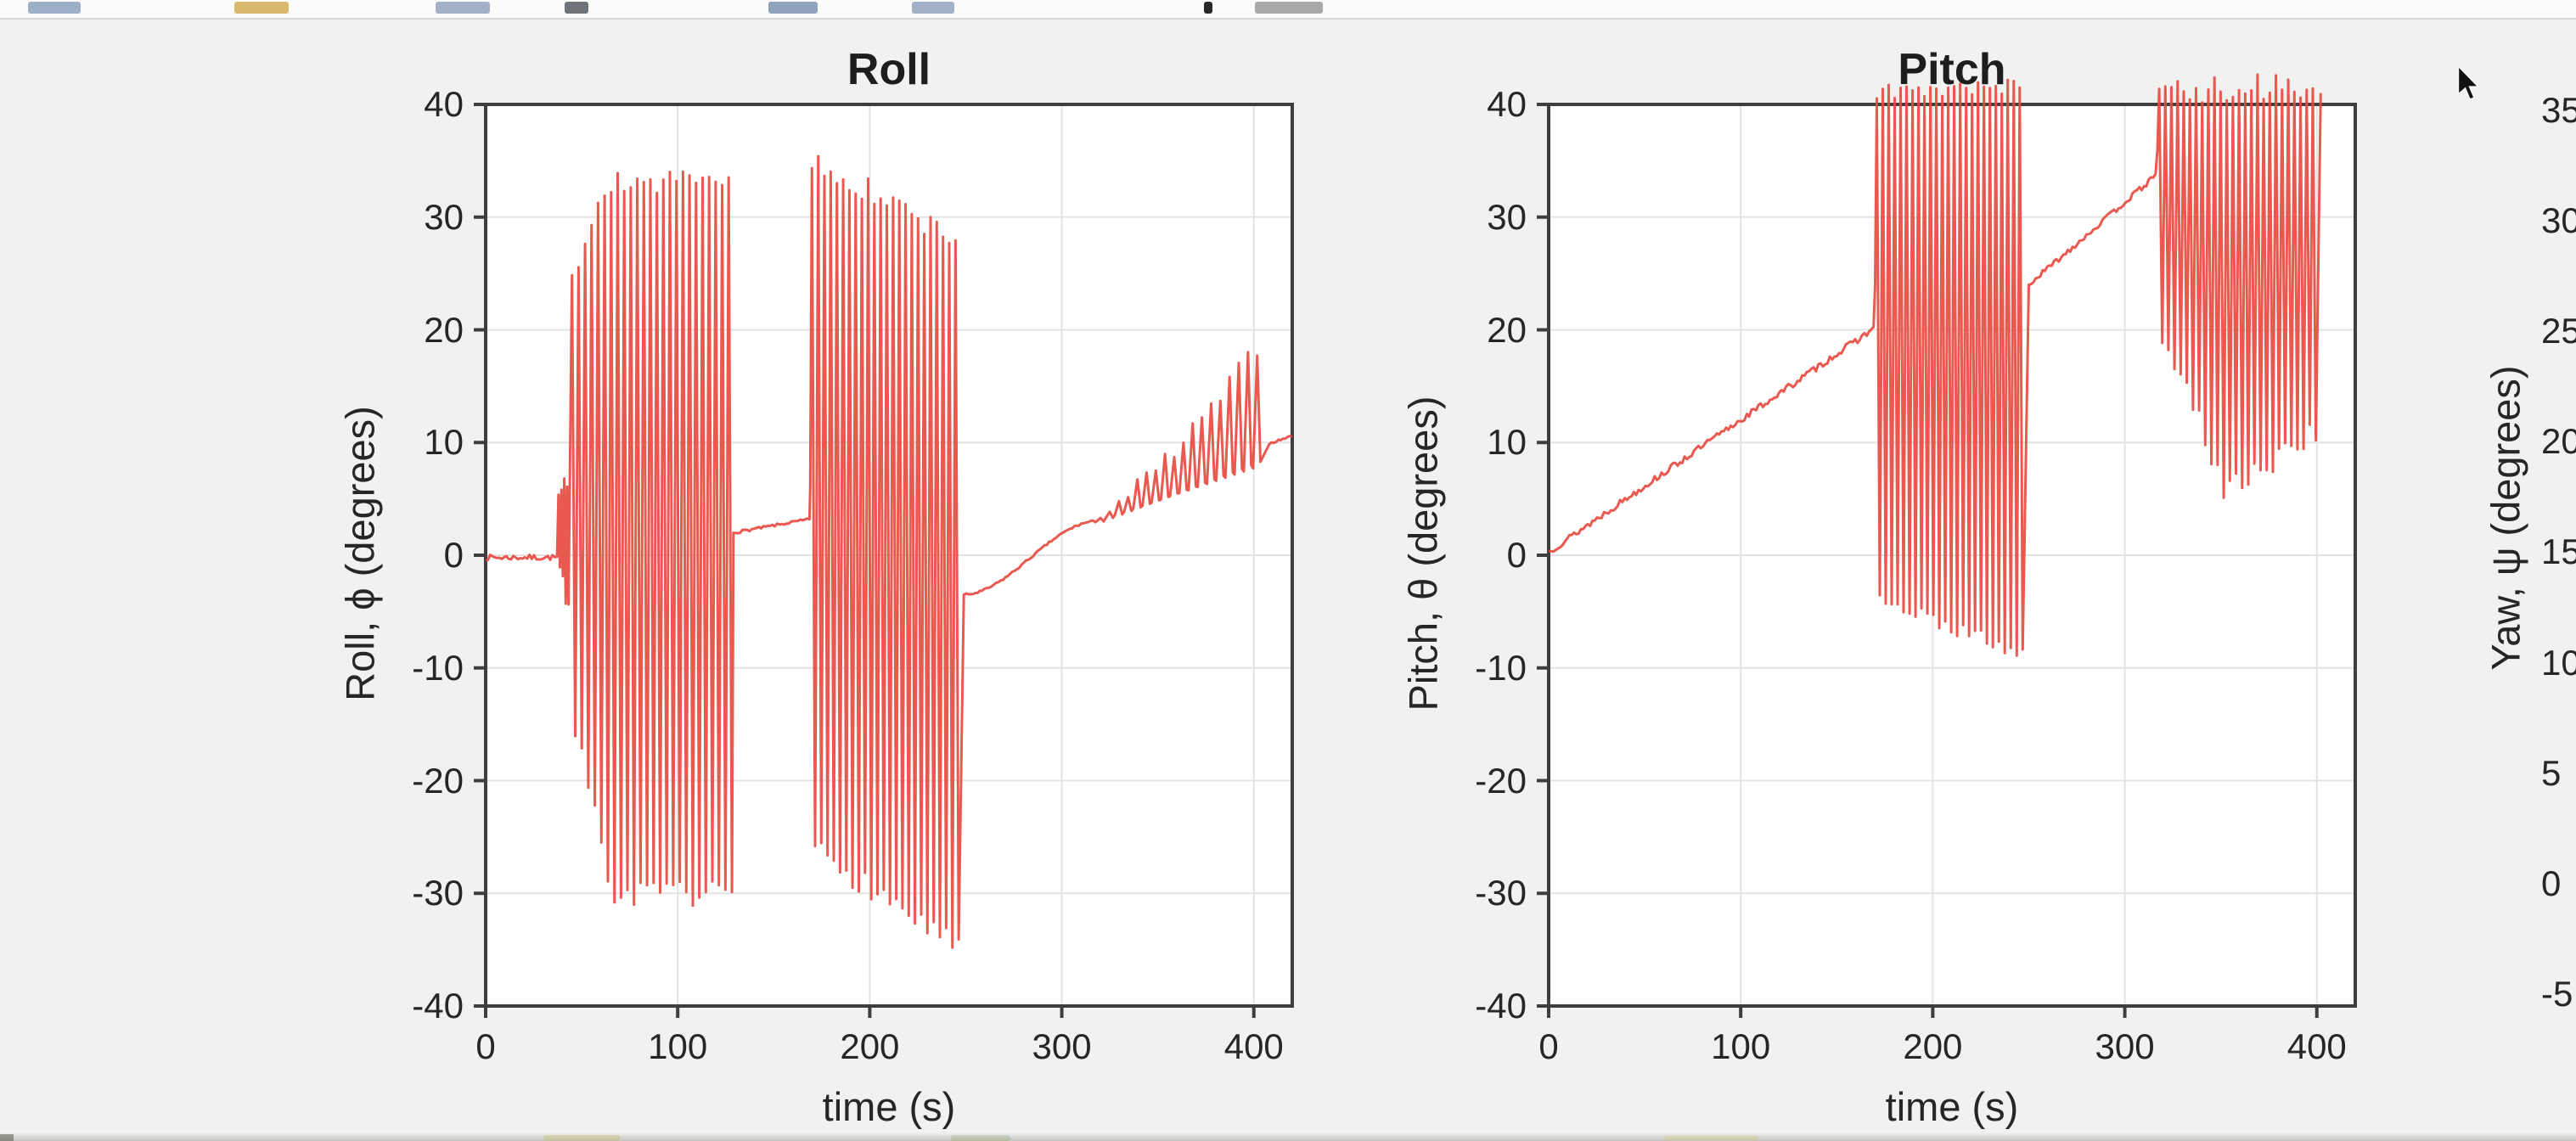  What do you see at coordinates (2558, 110) in the screenshot?
I see `tick-label: 35` at bounding box center [2558, 110].